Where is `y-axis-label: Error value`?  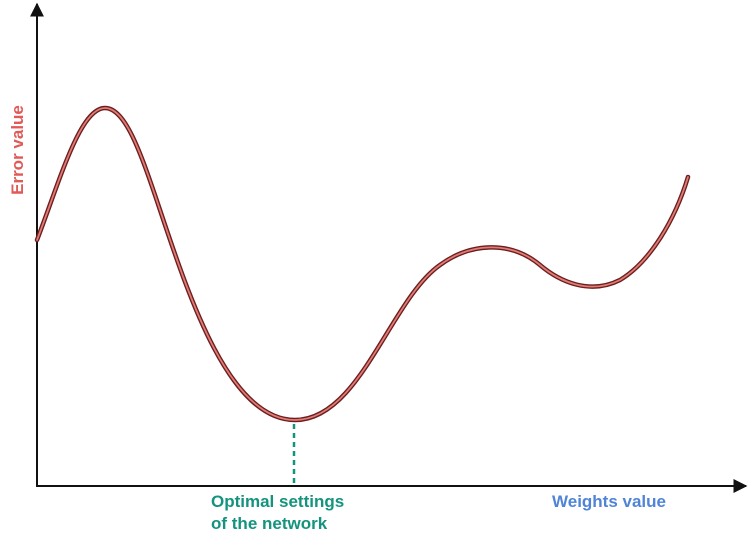 y-axis-label: Error value is located at coordinates (17, 150).